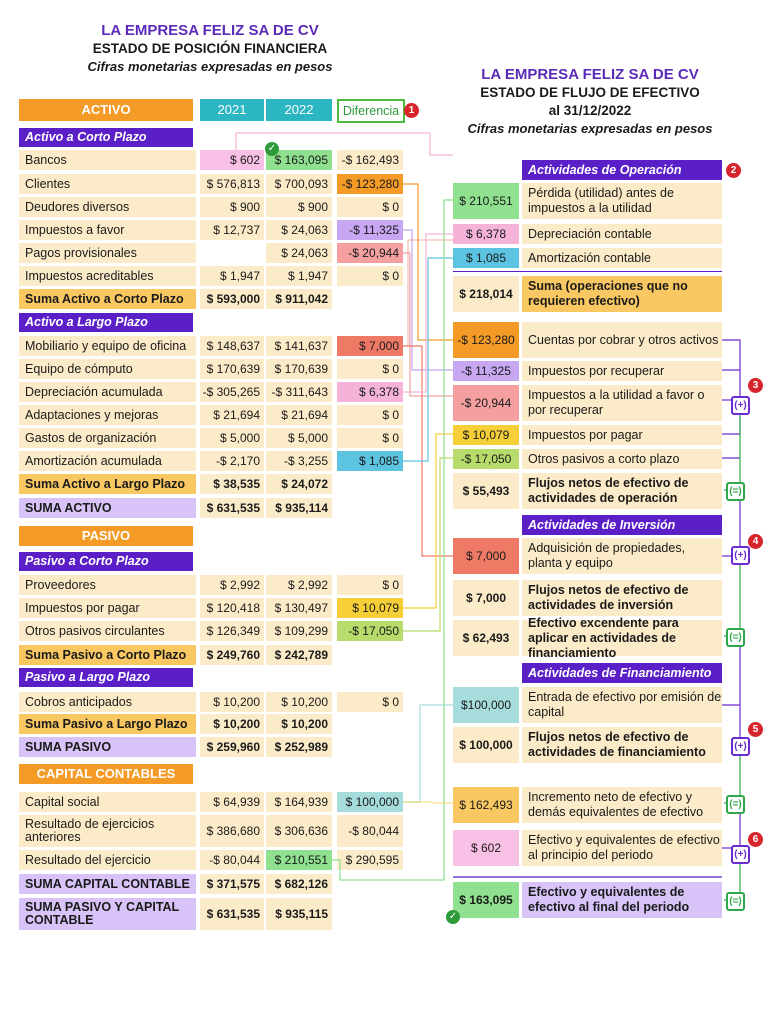  I want to click on check-icon: ✓, so click(453, 917).